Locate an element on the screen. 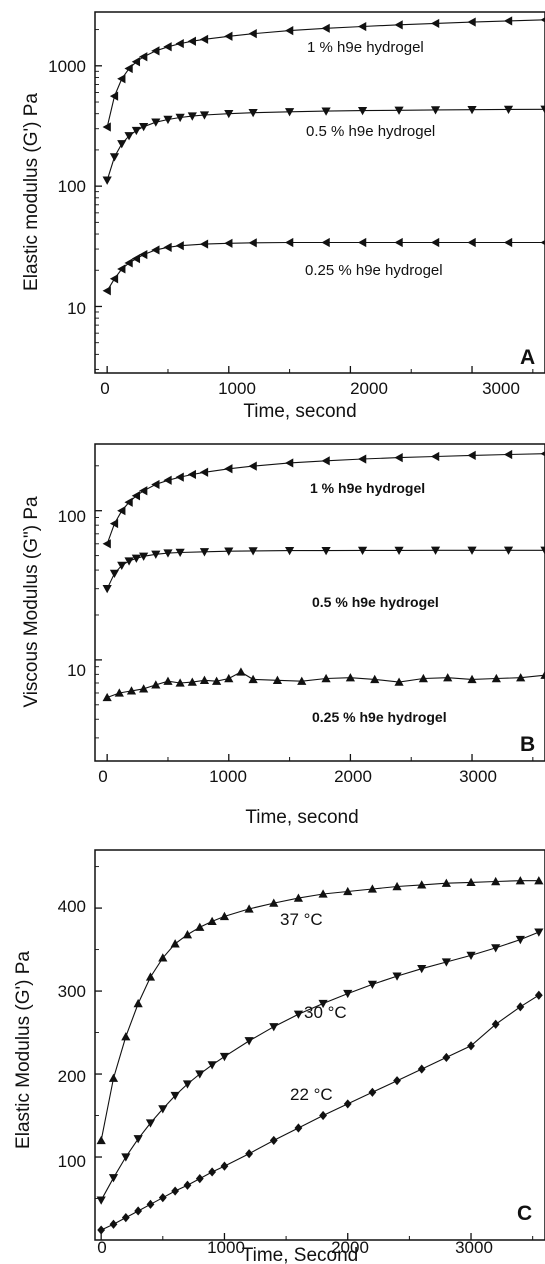  panel-b-y-tick-label: 100 is located at coordinates (72, 516).